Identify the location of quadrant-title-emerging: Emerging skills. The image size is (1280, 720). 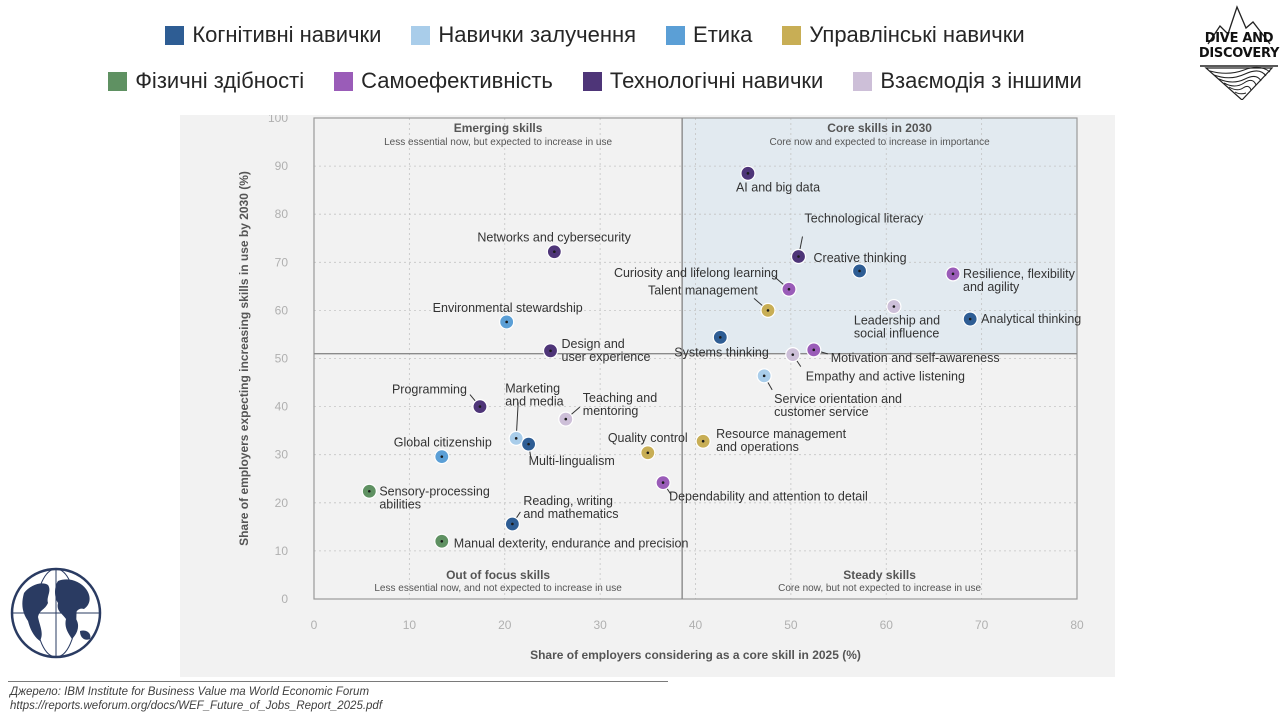
(498, 128).